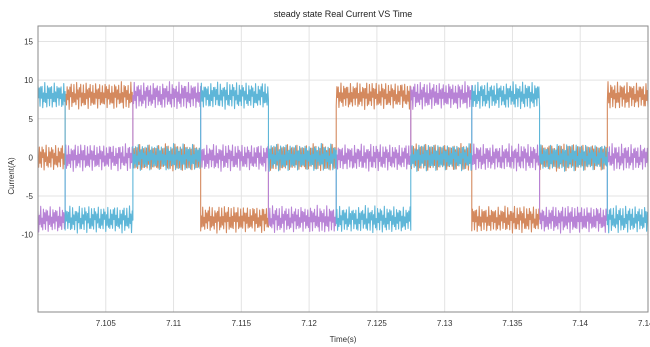  What do you see at coordinates (27, 235) in the screenshot?
I see `y-tick-label: -10` at bounding box center [27, 235].